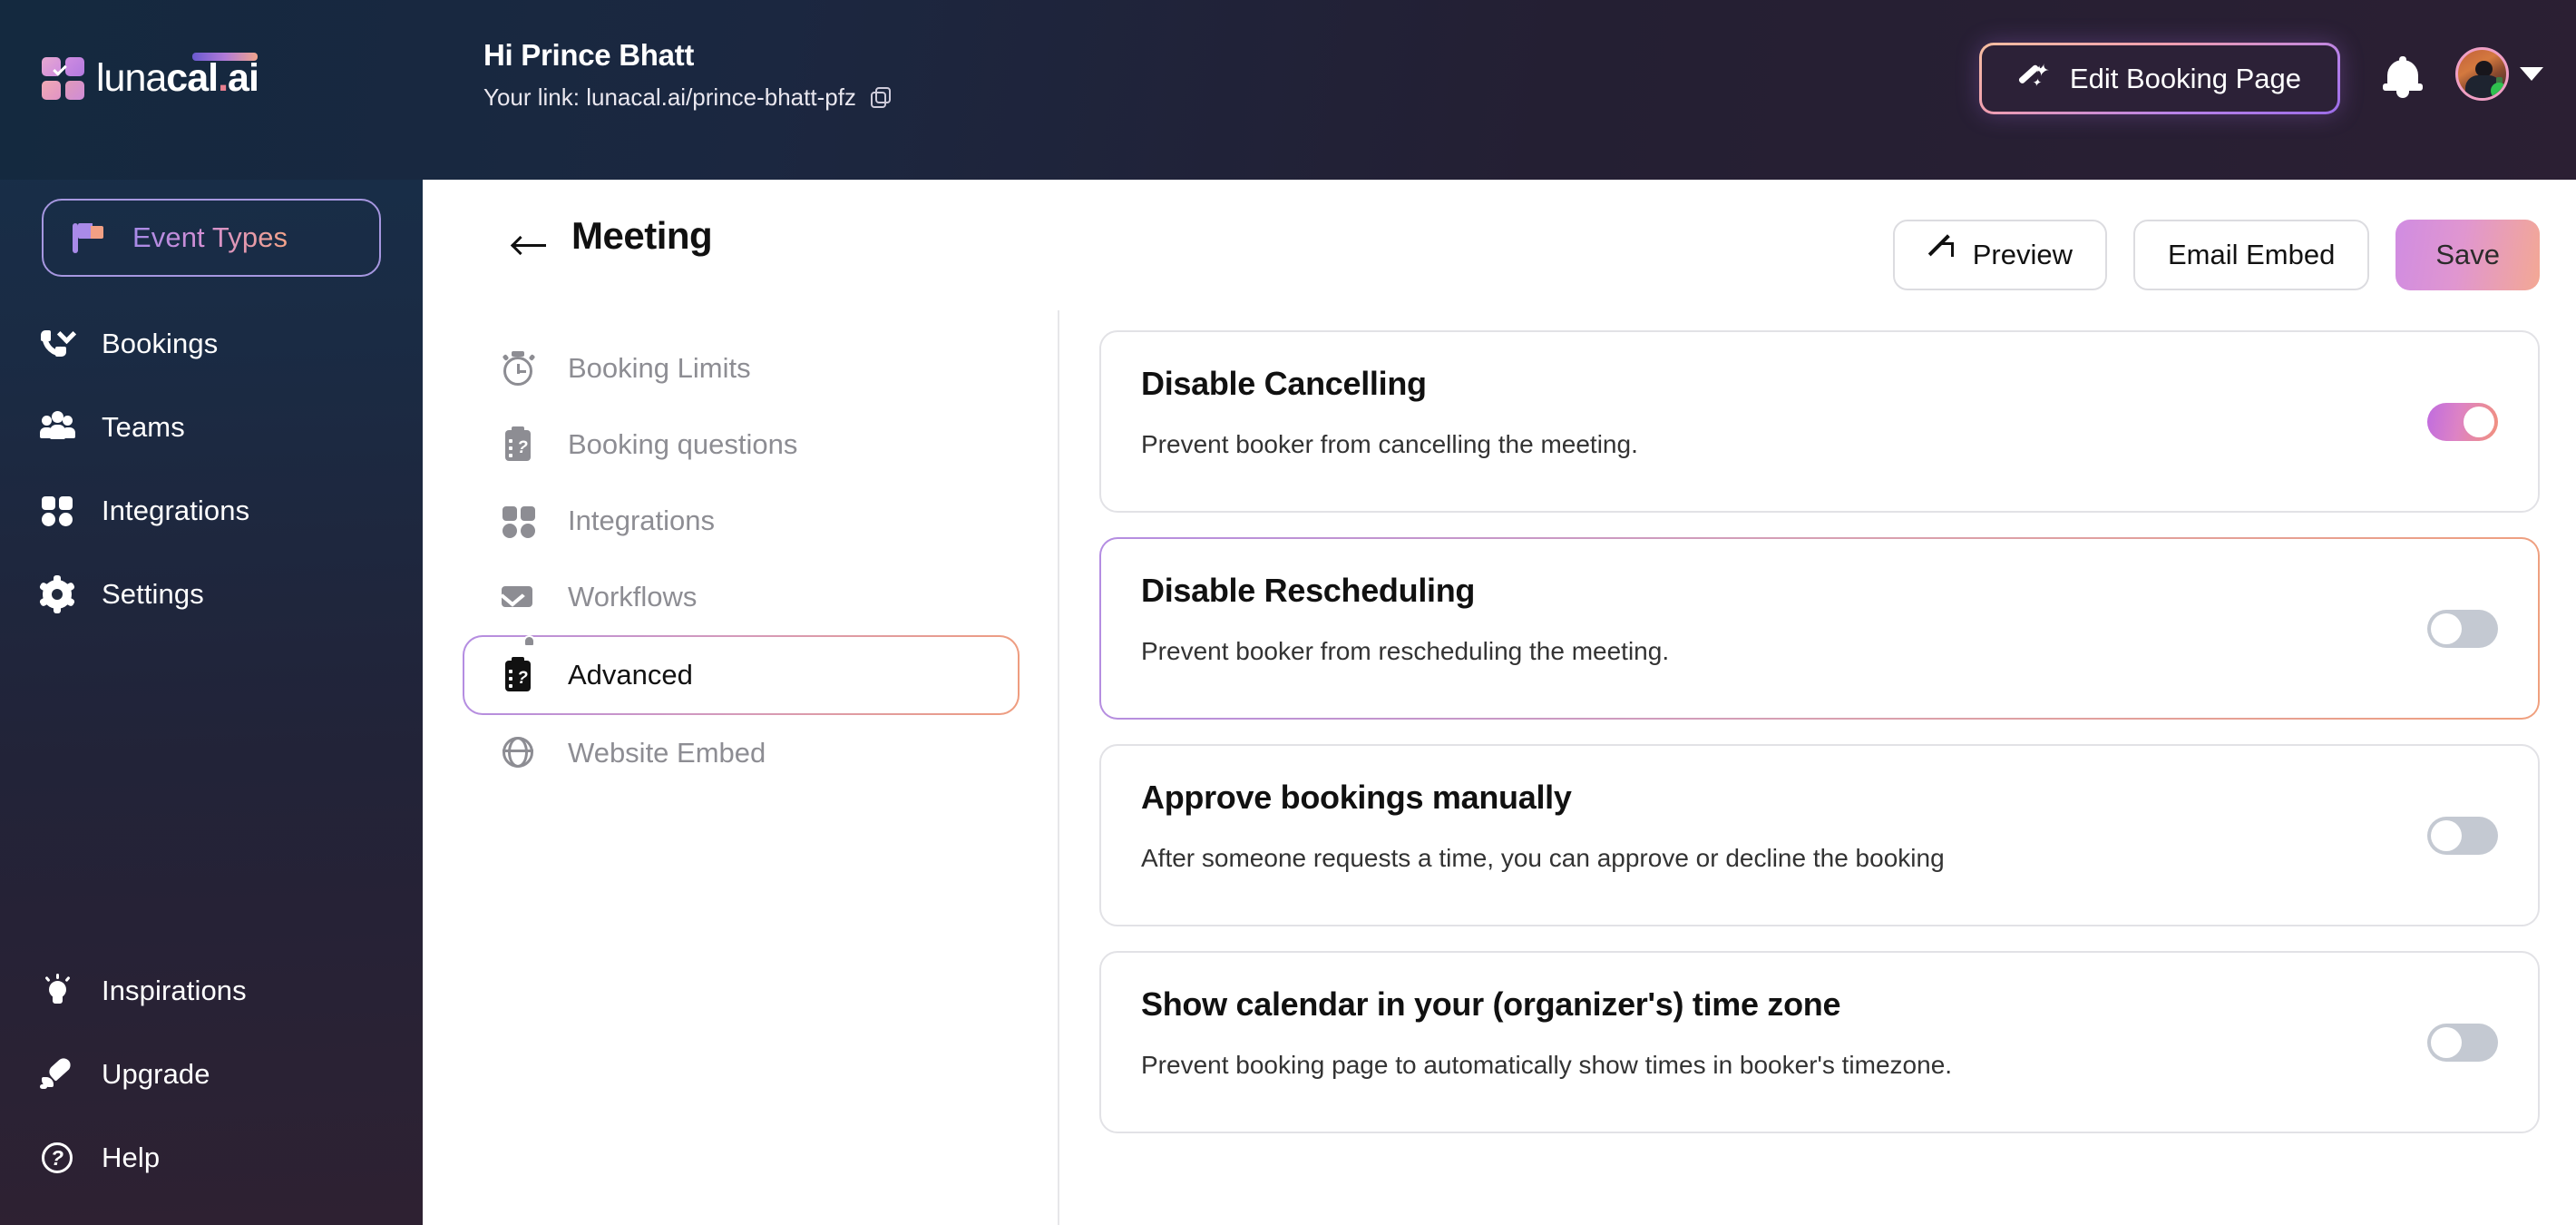 Image resolution: width=2576 pixels, height=1225 pixels. What do you see at coordinates (57, 594) in the screenshot?
I see `gear-icon` at bounding box center [57, 594].